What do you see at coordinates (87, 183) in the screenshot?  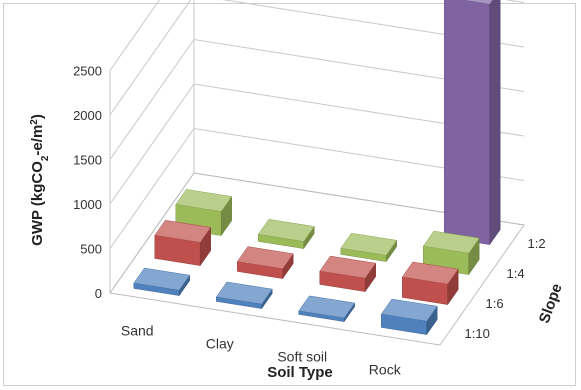 I see `y-axis: 0 500 1000 1500 2000 2500` at bounding box center [87, 183].